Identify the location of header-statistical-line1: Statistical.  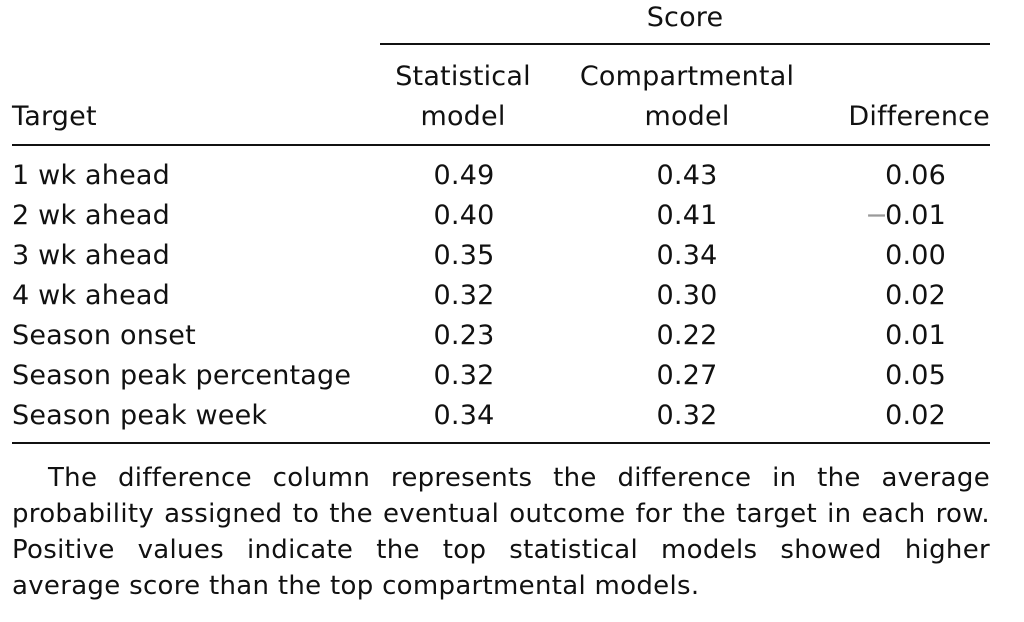
(463, 76).